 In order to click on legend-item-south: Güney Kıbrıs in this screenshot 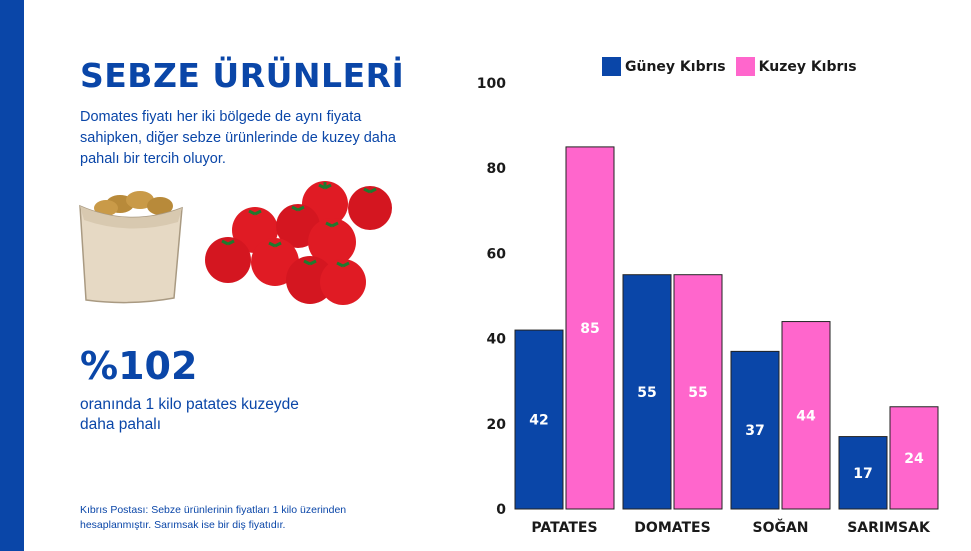, I will do `click(664, 66)`.